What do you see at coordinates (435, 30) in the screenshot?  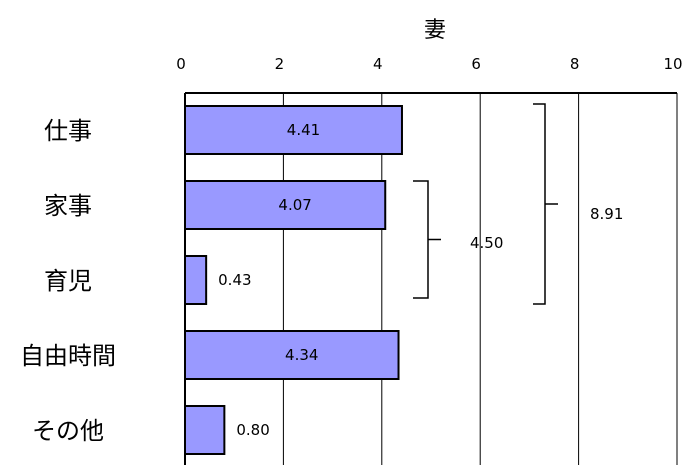 I see `chart-title: 妻` at bounding box center [435, 30].